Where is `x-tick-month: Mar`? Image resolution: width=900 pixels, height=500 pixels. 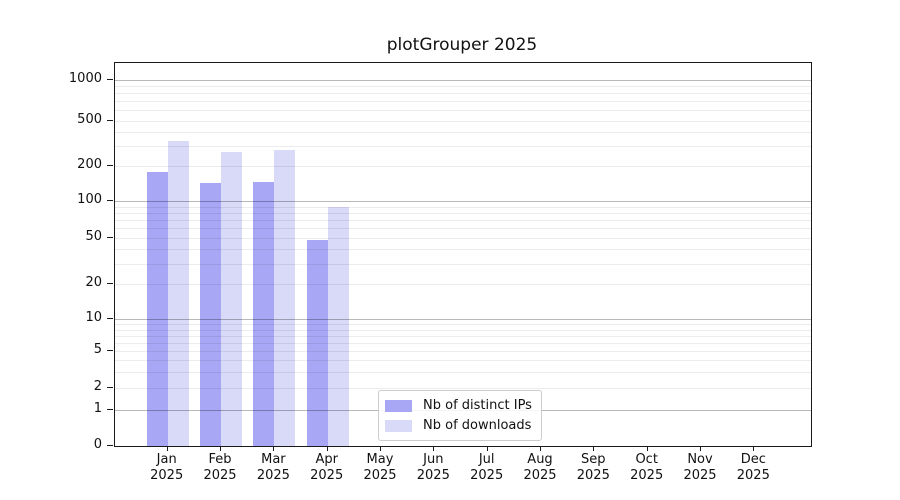 x-tick-month: Mar is located at coordinates (273, 459).